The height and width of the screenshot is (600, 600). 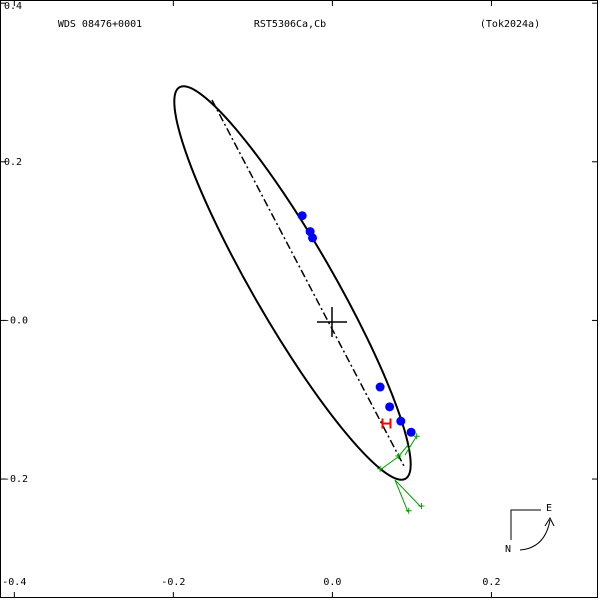 I want to click on subtitle: WDS 08476+0001, so click(x=100, y=24).